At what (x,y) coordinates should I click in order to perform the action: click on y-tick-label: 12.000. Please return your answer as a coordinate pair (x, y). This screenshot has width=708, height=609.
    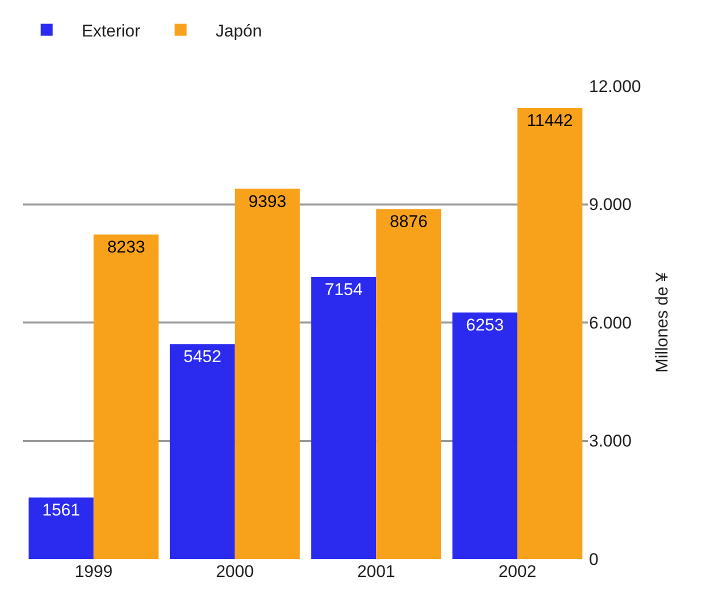
    Looking at the image, I should click on (615, 86).